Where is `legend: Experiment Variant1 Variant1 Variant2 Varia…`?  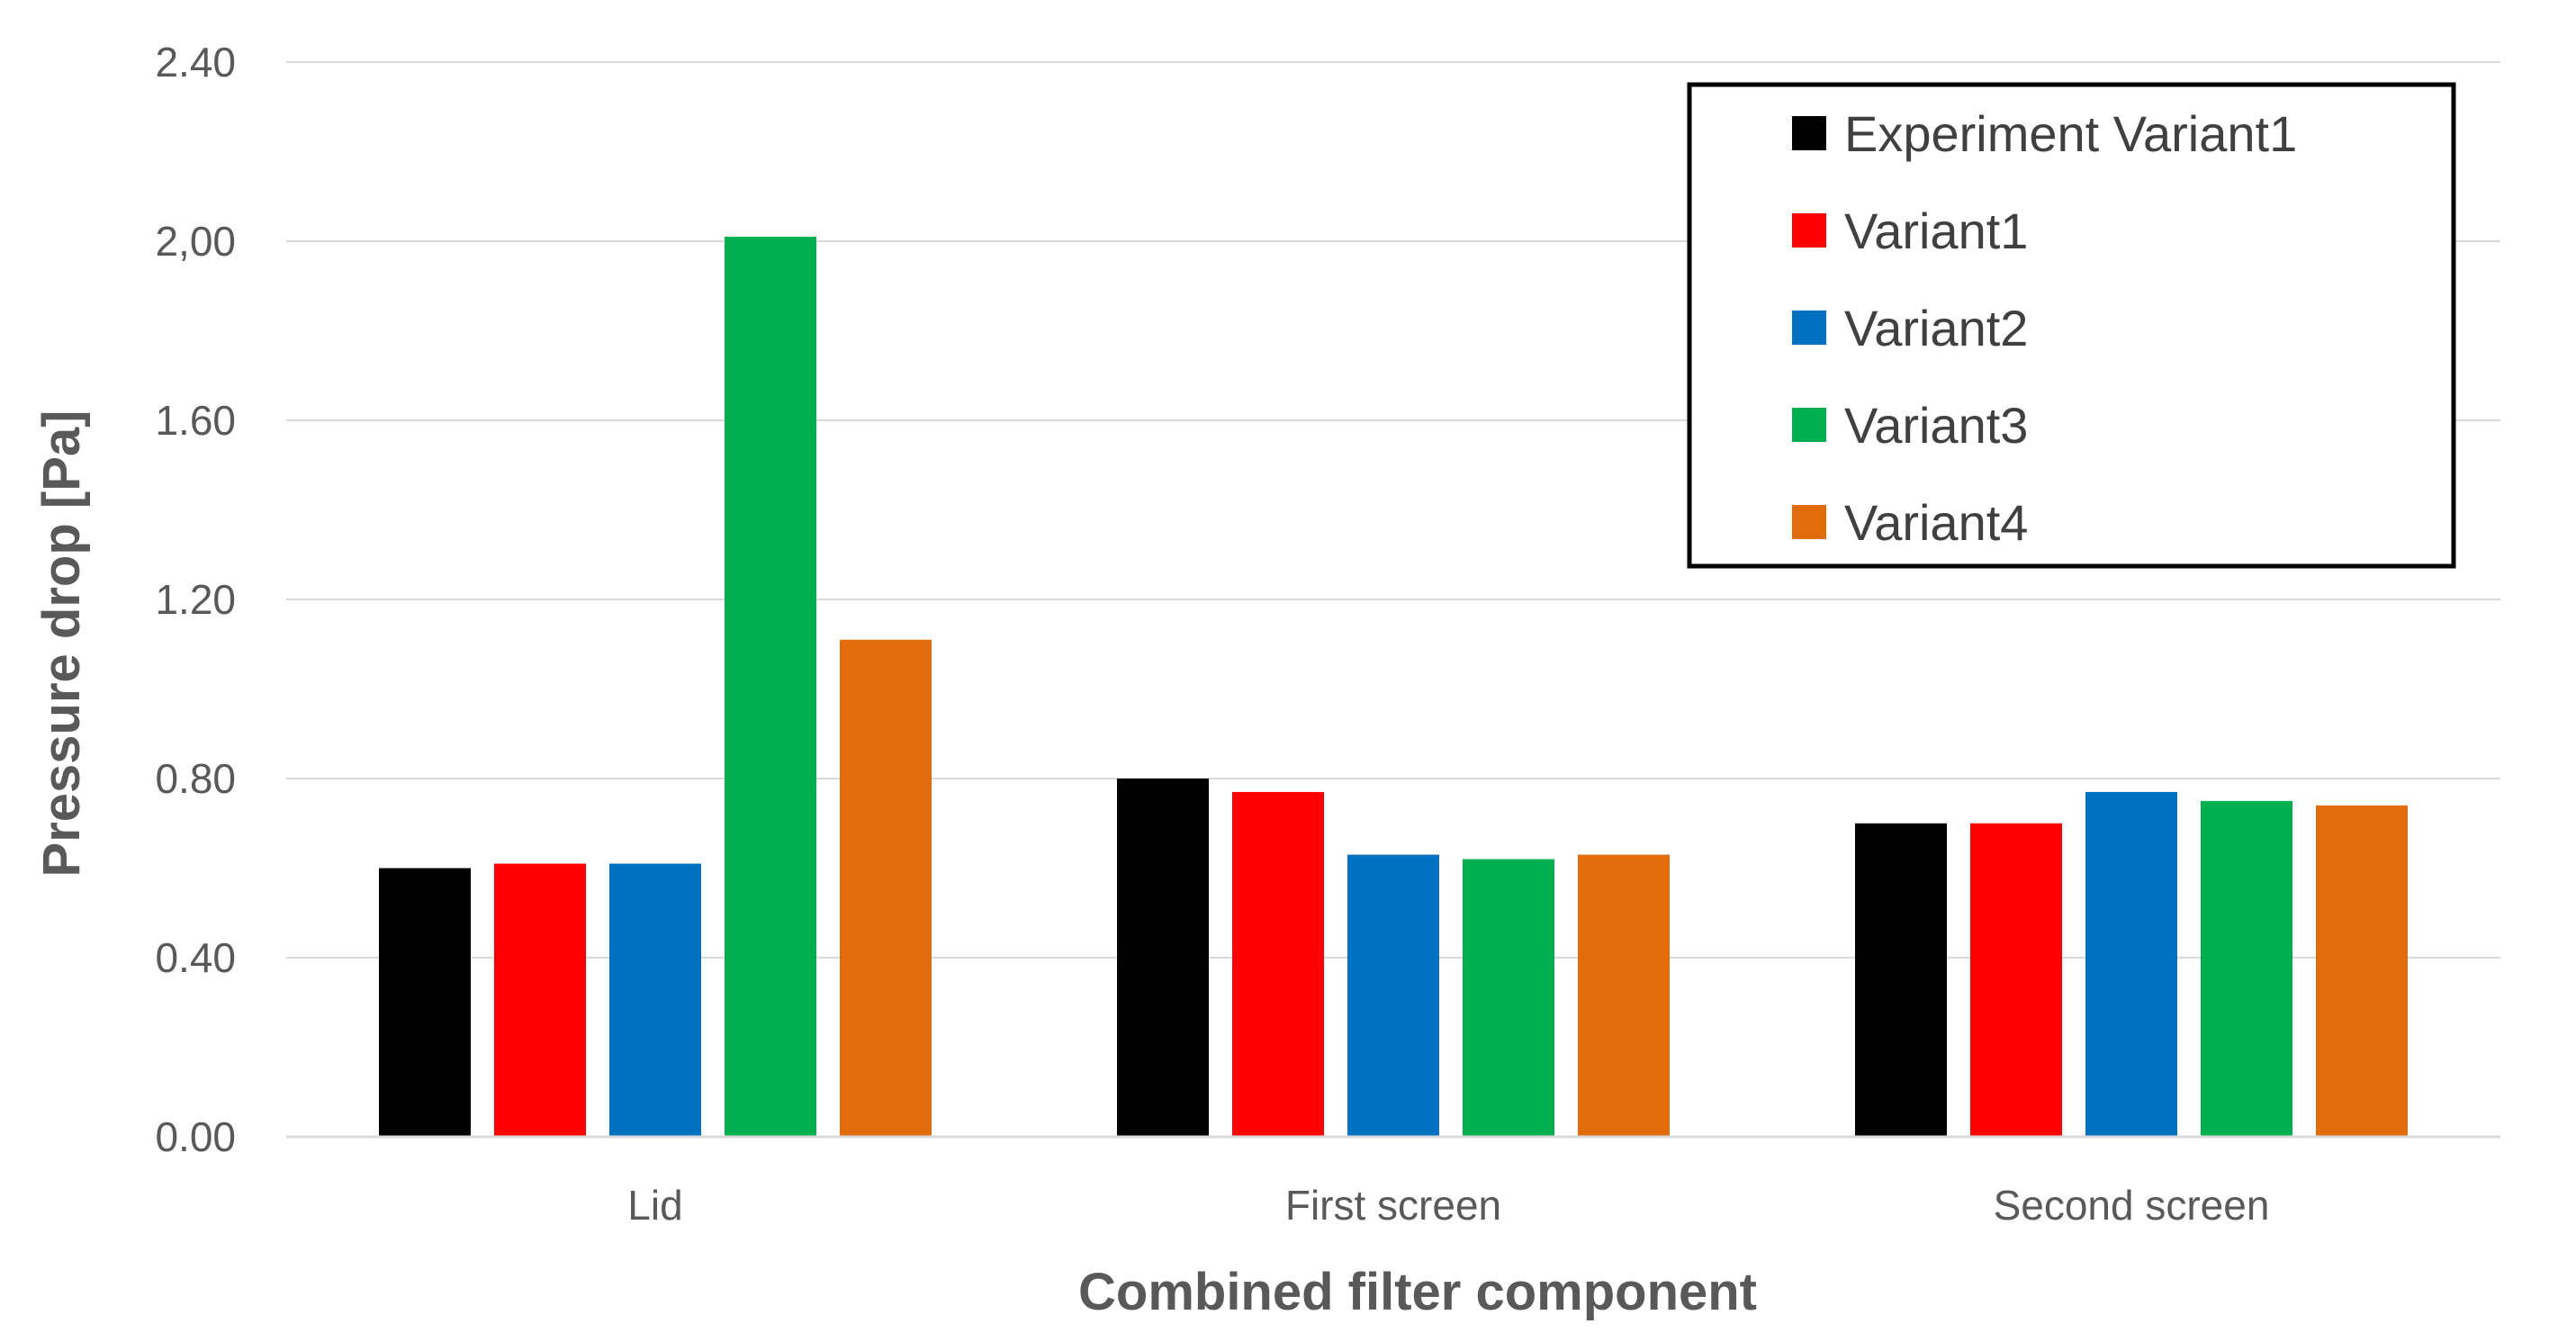
legend: Experiment Variant1 Variant1 Variant2 Varia… is located at coordinates (2071, 326).